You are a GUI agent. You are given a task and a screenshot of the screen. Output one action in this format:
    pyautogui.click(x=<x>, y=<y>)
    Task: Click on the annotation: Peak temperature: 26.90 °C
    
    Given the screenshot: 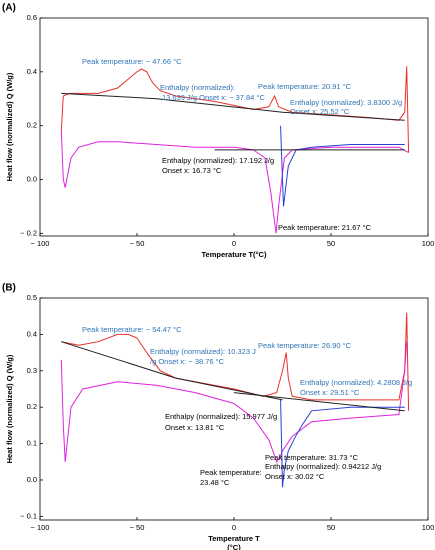 What is the action you would take?
    pyautogui.click(x=305, y=345)
    